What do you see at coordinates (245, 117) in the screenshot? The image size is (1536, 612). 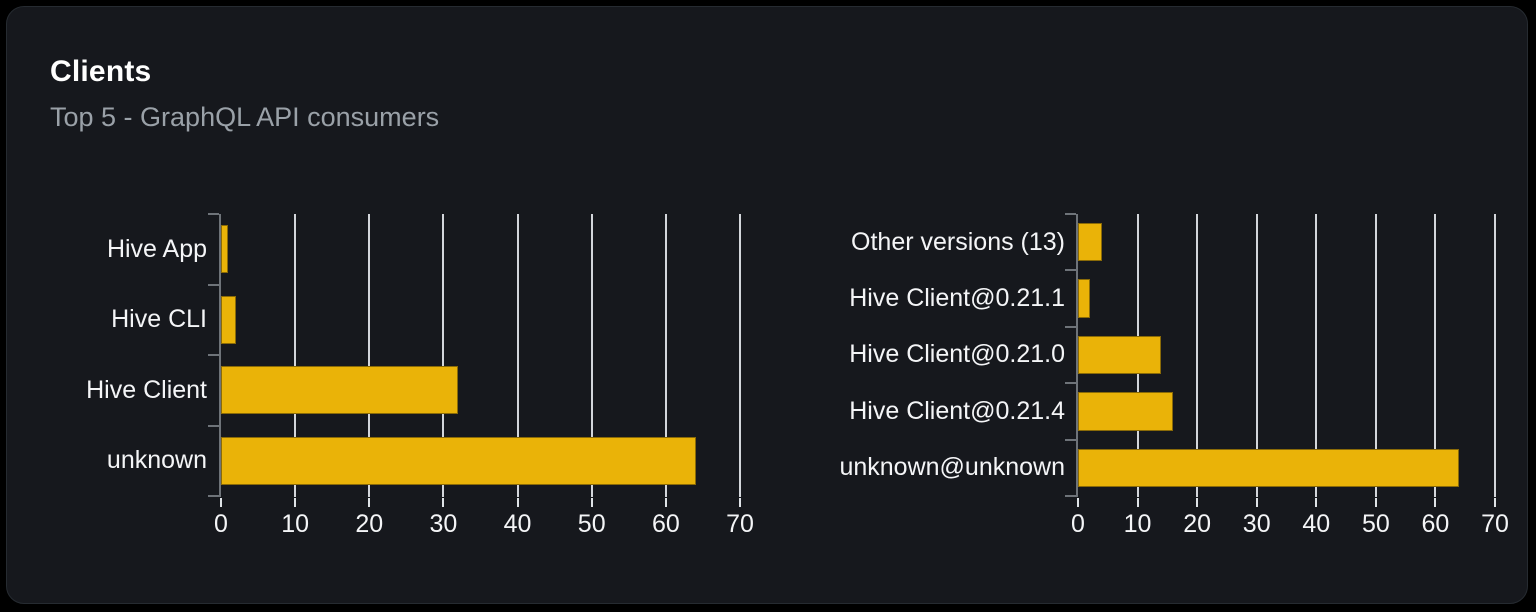 I see `panel-subtitle: Top 5 - GraphQL API consumers` at bounding box center [245, 117].